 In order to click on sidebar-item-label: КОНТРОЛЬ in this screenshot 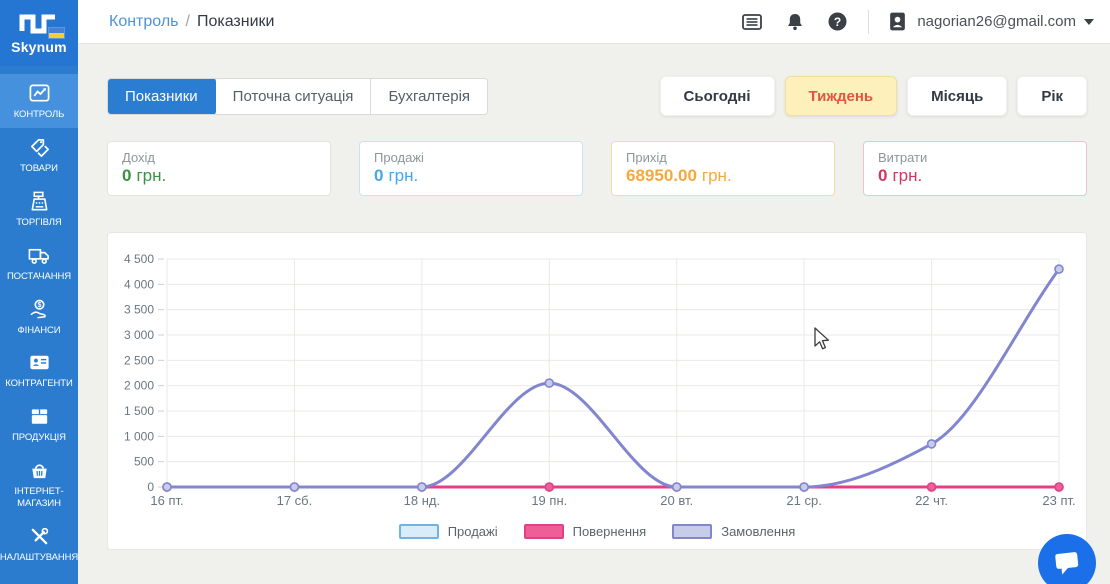, I will do `click(39, 114)`.